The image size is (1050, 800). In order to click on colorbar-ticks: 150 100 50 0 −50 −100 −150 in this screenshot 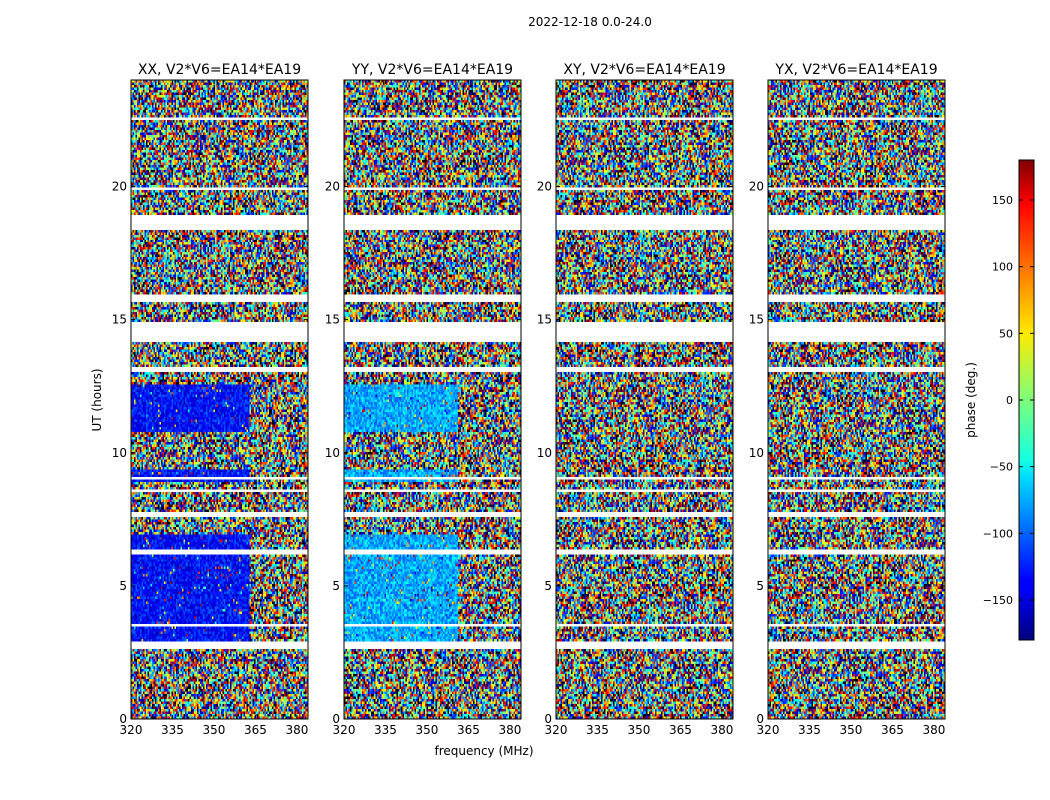, I will do `click(1008, 400)`.